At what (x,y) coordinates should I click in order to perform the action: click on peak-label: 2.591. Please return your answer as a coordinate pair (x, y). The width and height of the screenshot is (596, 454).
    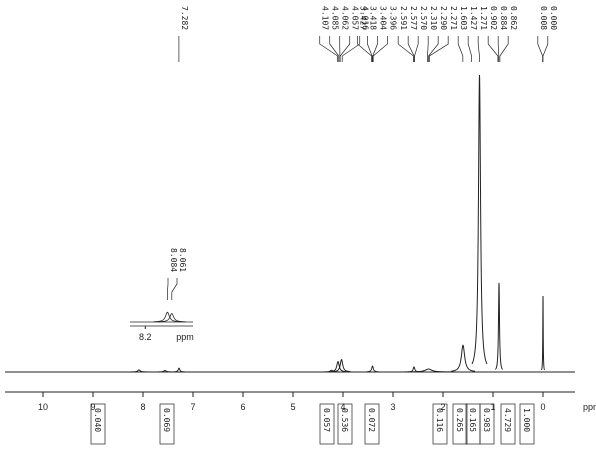
    Looking at the image, I should click on (403, 18).